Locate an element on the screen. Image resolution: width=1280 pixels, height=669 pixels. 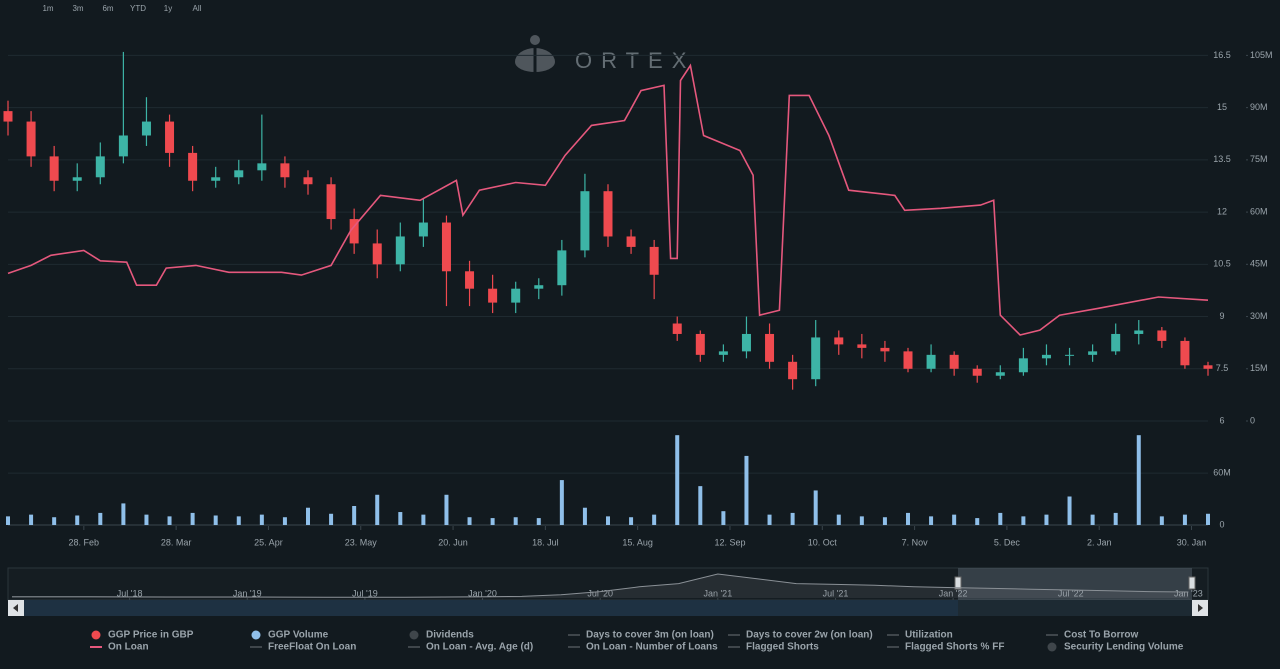
y2-tick-label: 90M is located at coordinates (1259, 107).